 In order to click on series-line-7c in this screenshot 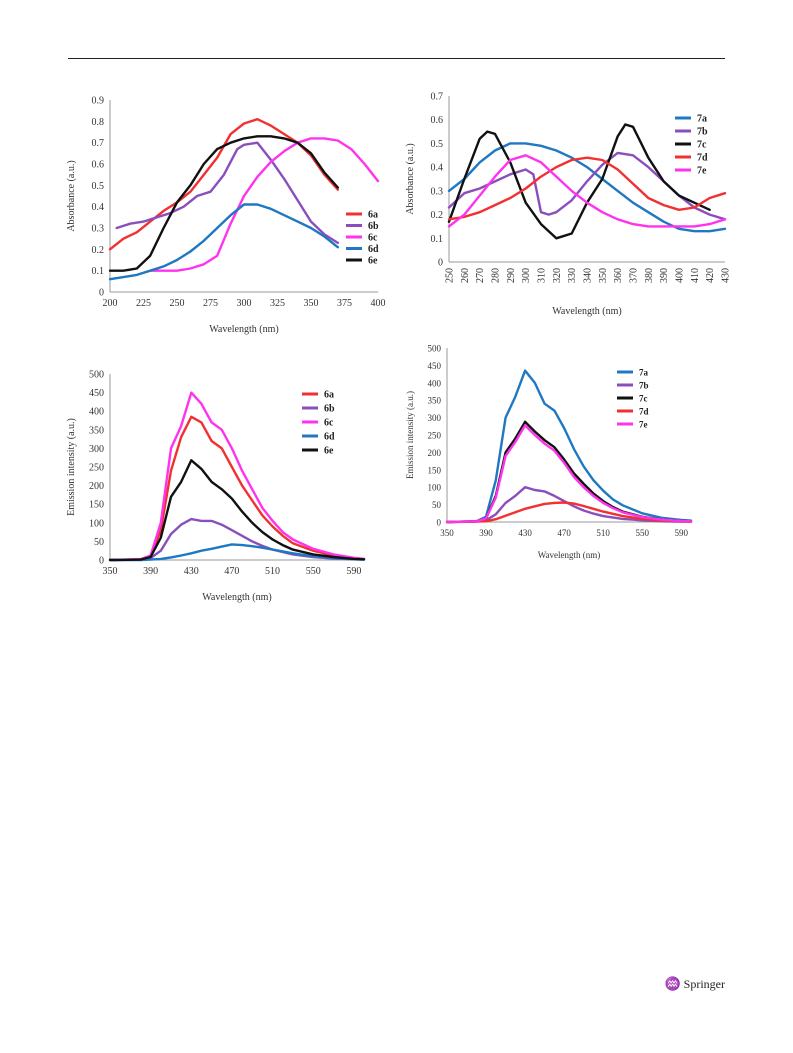, I will do `click(579, 181)`.